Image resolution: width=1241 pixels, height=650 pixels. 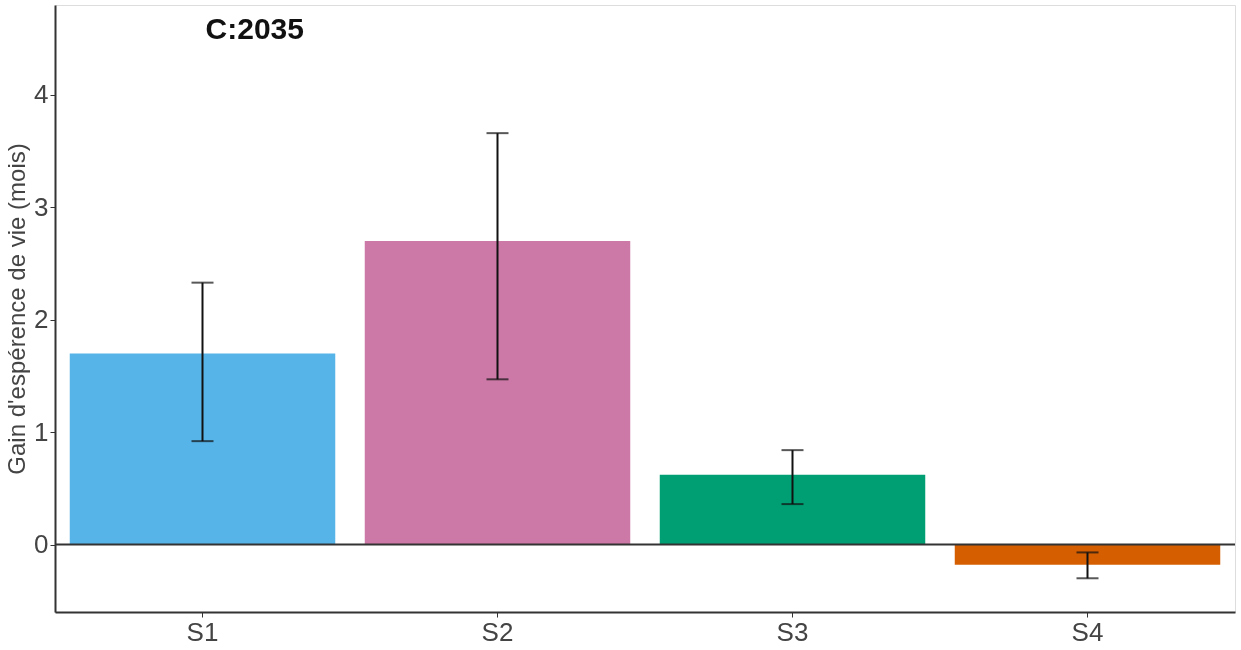 I want to click on y-axis-title: Gain d'espérence de vie (mois), so click(x=17, y=309).